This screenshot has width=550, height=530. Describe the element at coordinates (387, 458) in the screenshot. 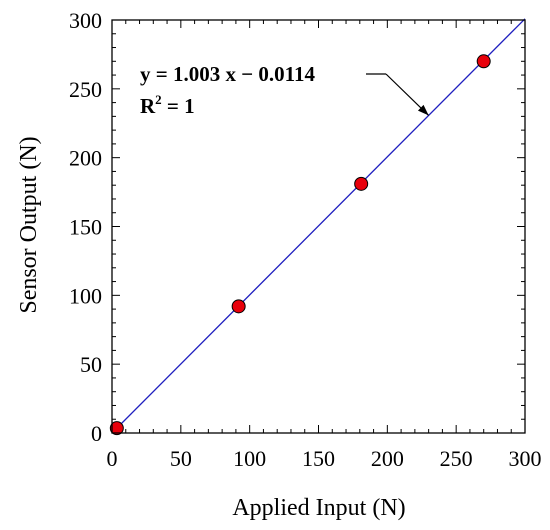

I see `x-tick-label: 200` at that location.